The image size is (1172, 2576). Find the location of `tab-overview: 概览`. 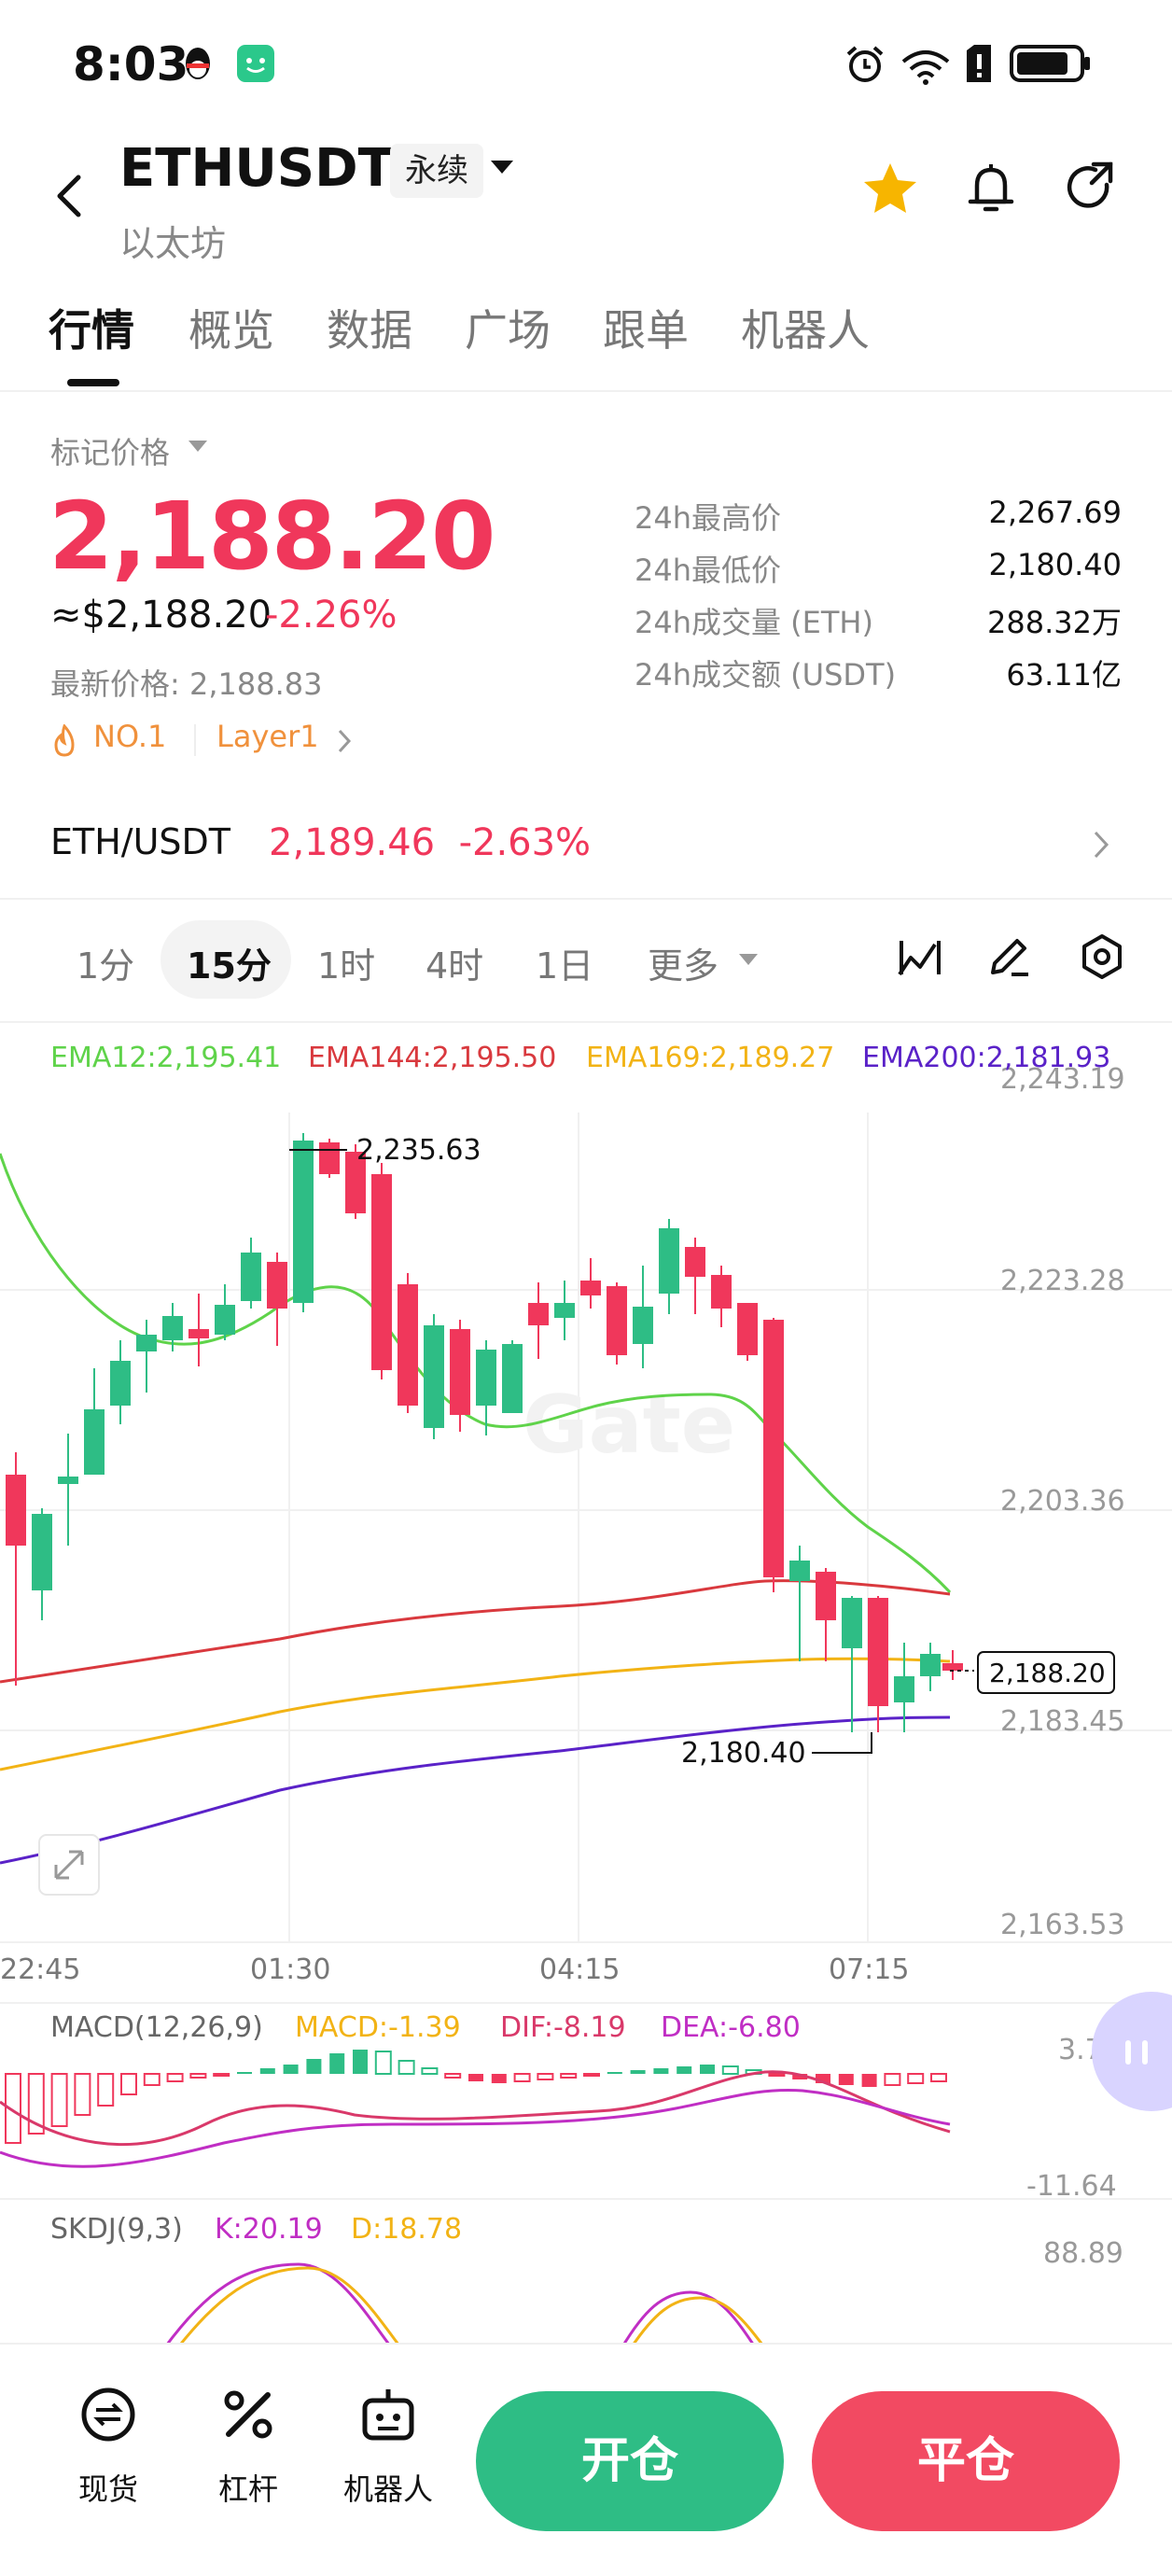

tab-overview: 概览 is located at coordinates (231, 330).